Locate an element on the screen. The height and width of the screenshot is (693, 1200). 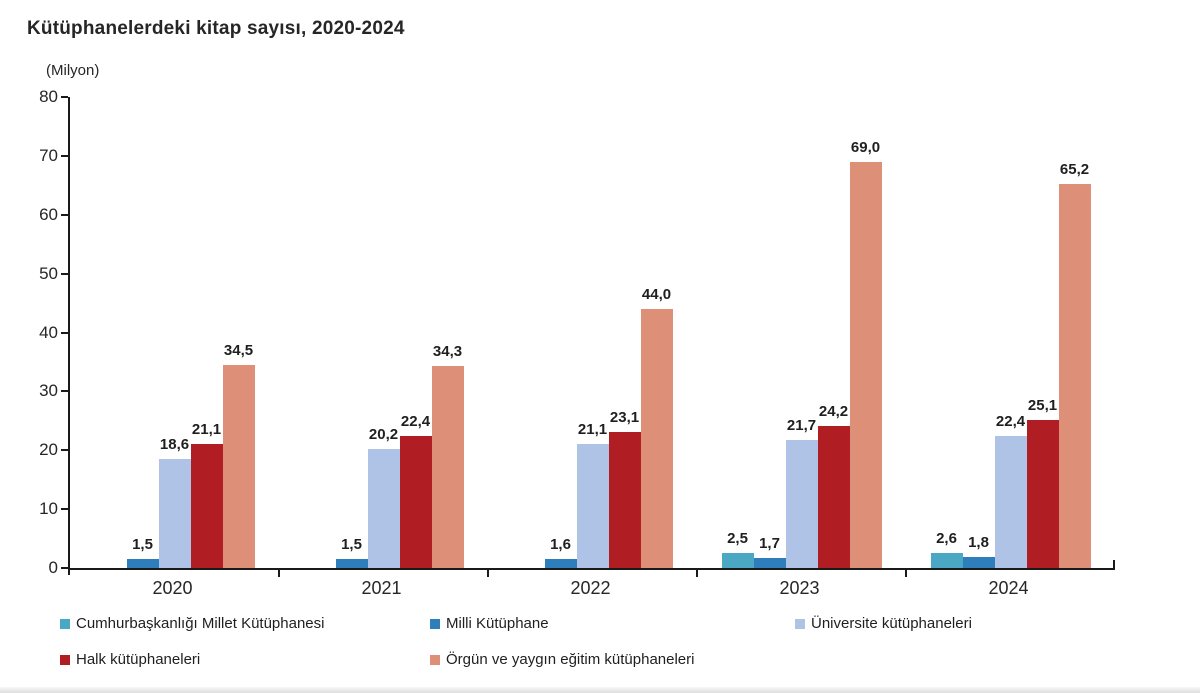
bar-slot: 2,6 is located at coordinates (946, 332).